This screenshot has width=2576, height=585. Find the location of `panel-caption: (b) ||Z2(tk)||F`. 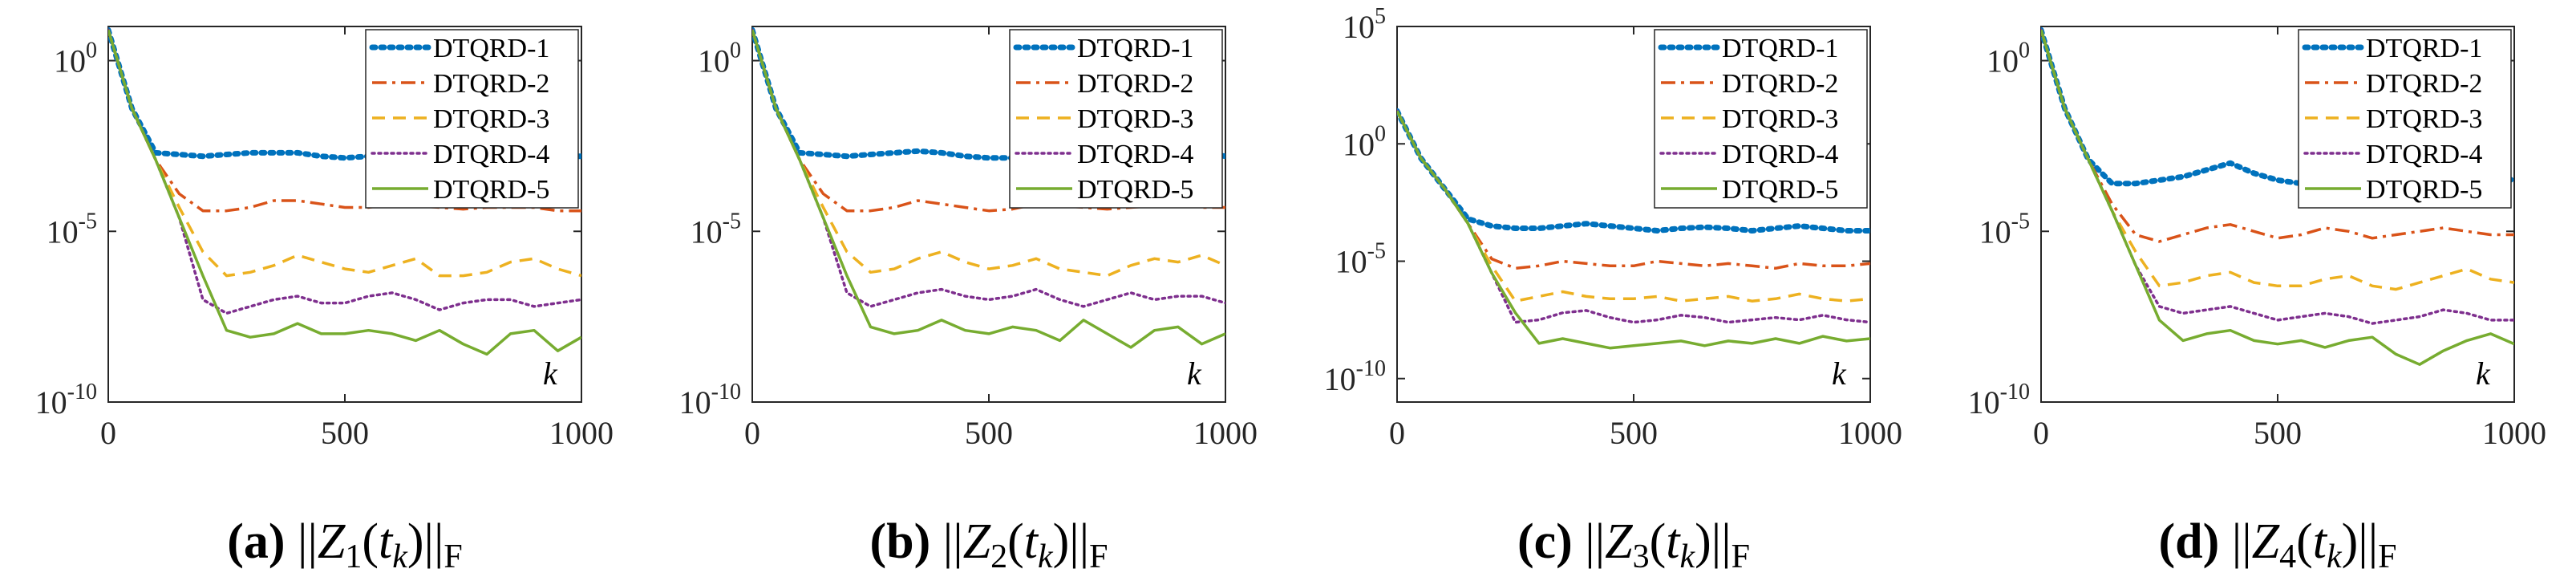

panel-caption: (b) ||Z2(tk)||F is located at coordinates (989, 544).